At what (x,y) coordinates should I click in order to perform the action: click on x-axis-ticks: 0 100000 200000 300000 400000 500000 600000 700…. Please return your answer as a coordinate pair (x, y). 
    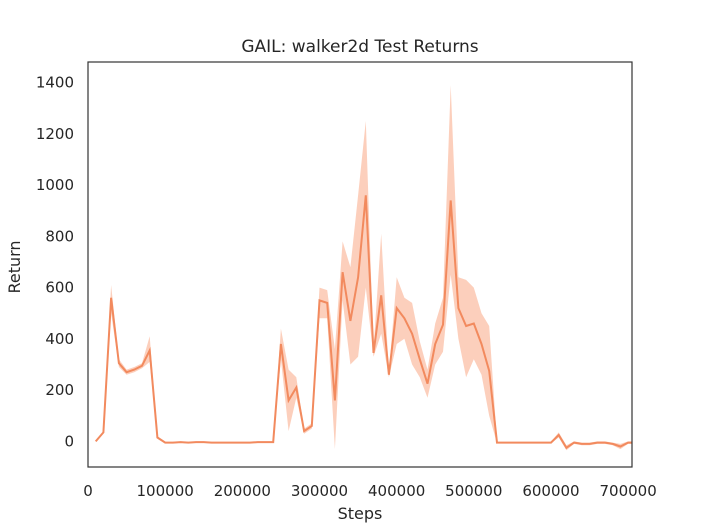
    Looking at the image, I should click on (370, 491).